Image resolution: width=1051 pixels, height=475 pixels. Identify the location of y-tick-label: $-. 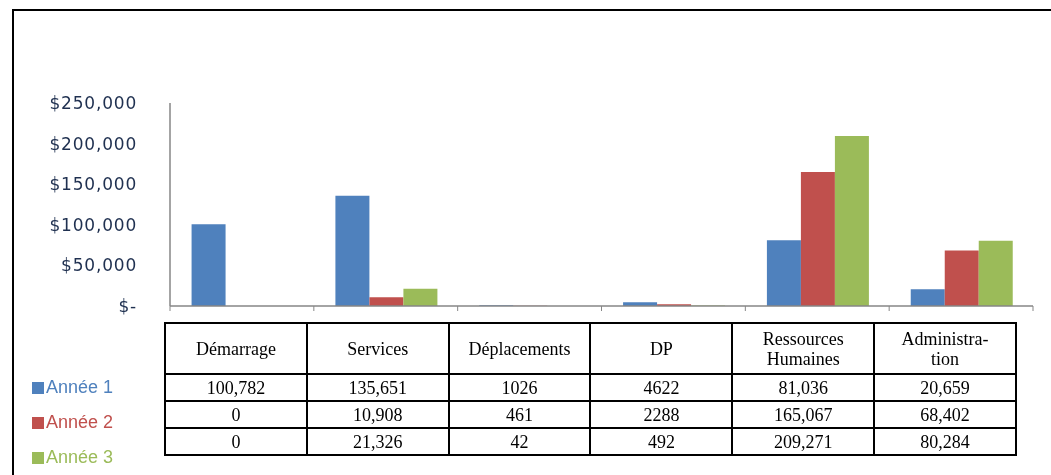
(127, 306).